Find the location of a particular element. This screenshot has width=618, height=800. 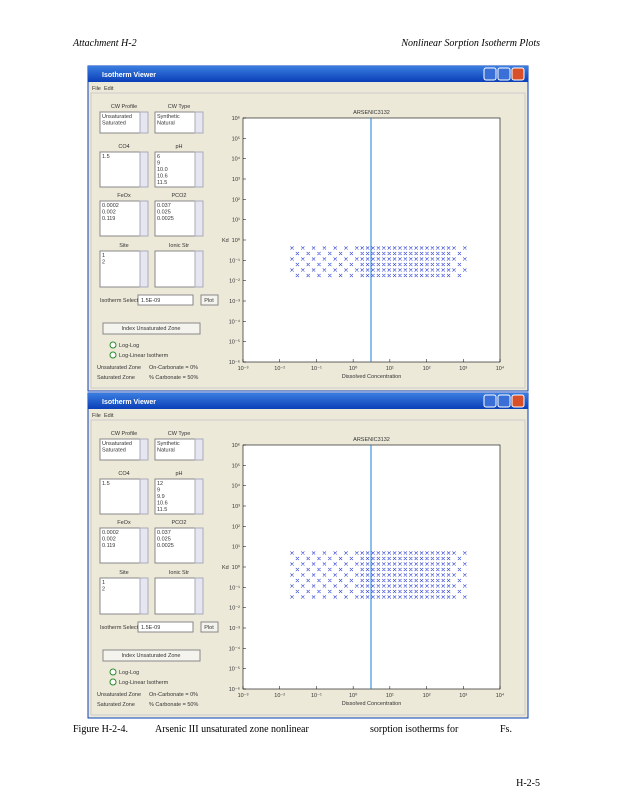

list-item: 9.9 is located at coordinates (161, 497).